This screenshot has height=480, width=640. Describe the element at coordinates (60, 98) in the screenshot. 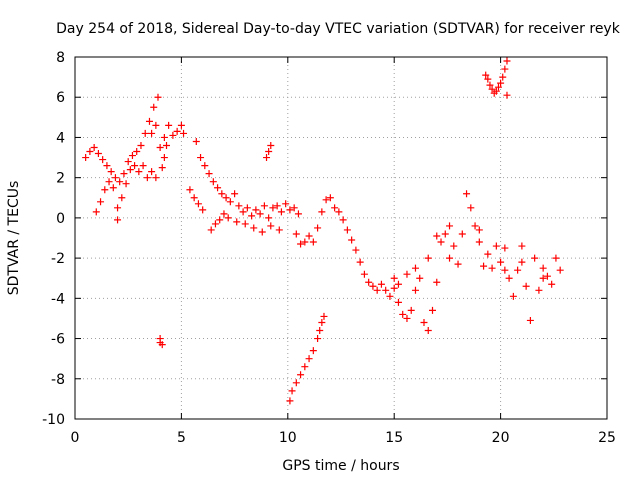

I see `y-tick-label: 6` at that location.